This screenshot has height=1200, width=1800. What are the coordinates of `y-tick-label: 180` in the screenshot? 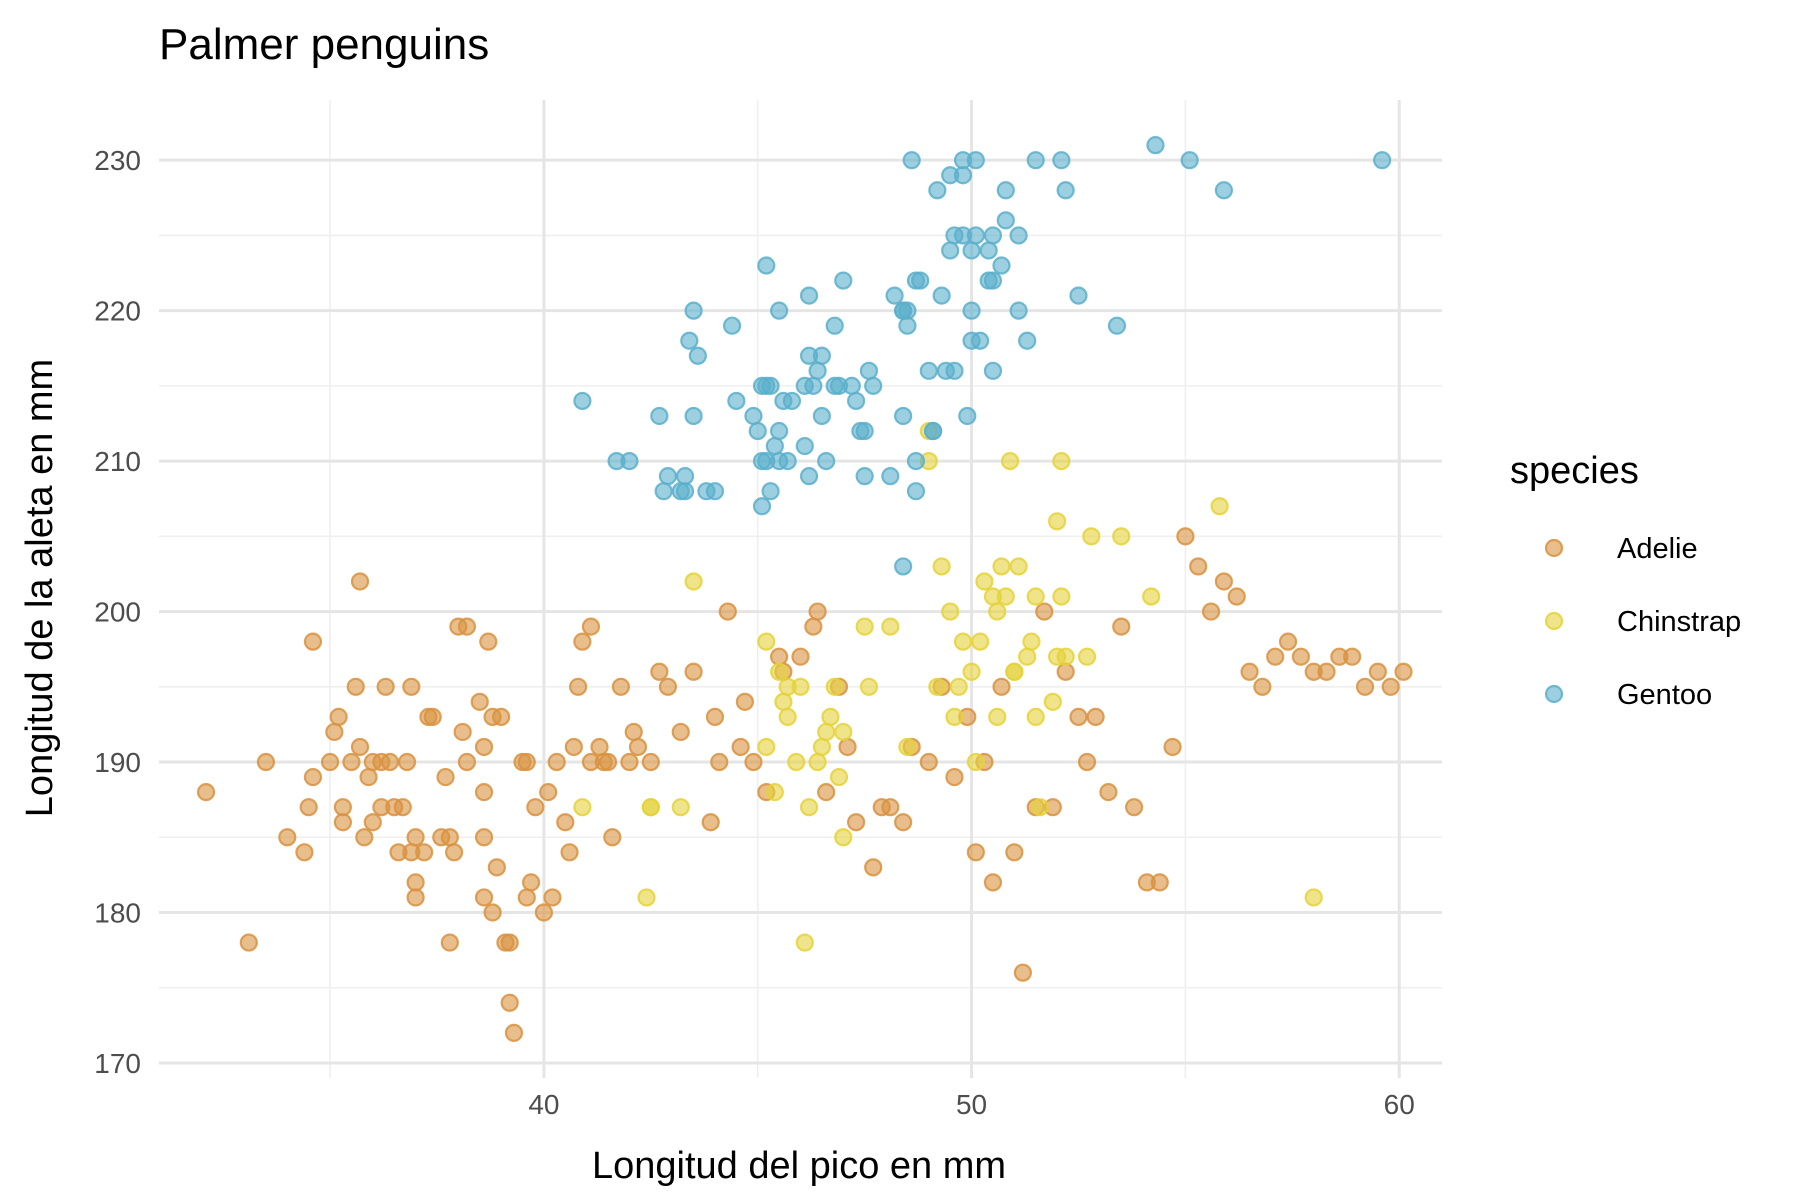 It's located at (117, 912).